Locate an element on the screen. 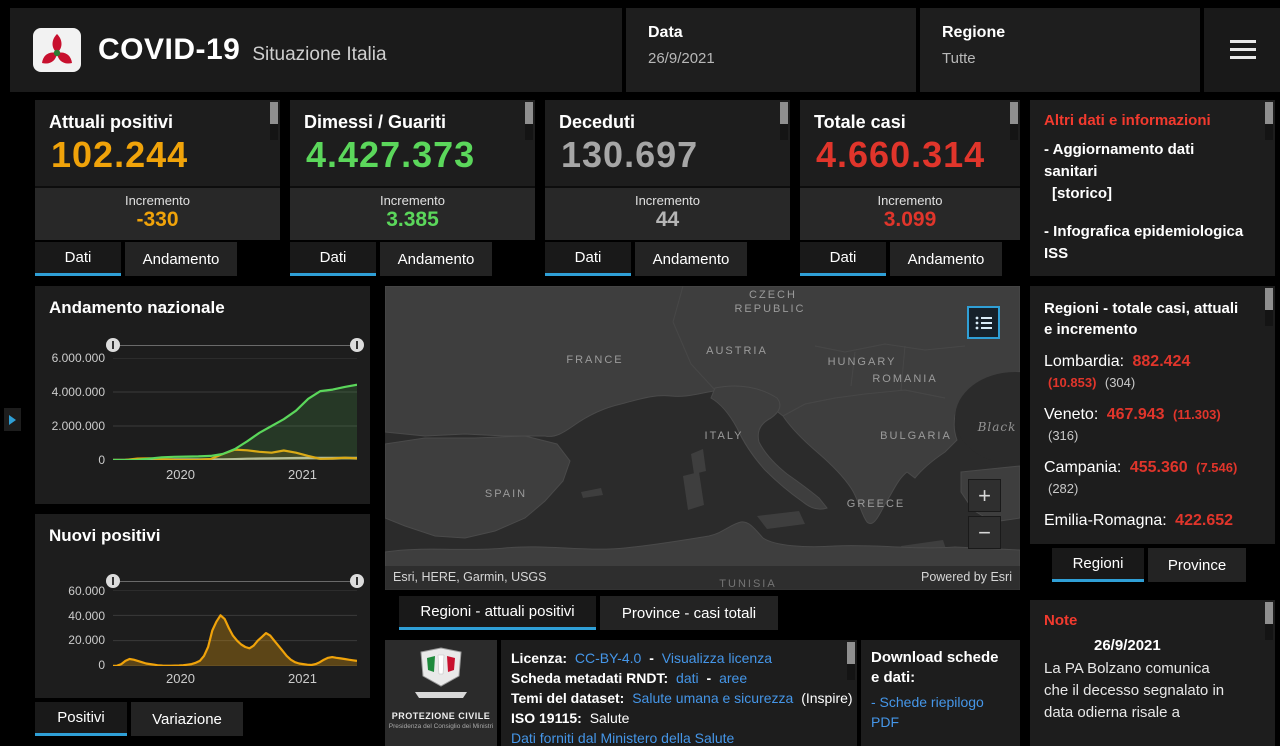  protezione-civile-emblem-icon is located at coordinates (441, 672).